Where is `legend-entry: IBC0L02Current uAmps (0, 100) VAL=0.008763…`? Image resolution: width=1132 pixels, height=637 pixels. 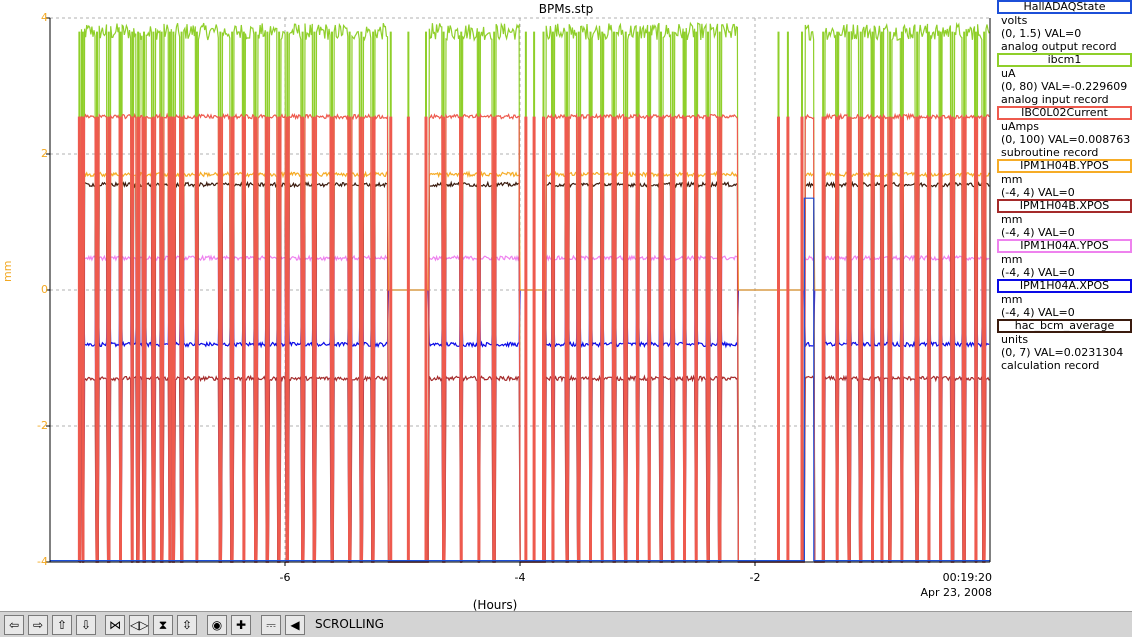
legend-entry: IBC0L02Current uAmps (0, 100) VAL=0.008763… is located at coordinates (1064, 132).